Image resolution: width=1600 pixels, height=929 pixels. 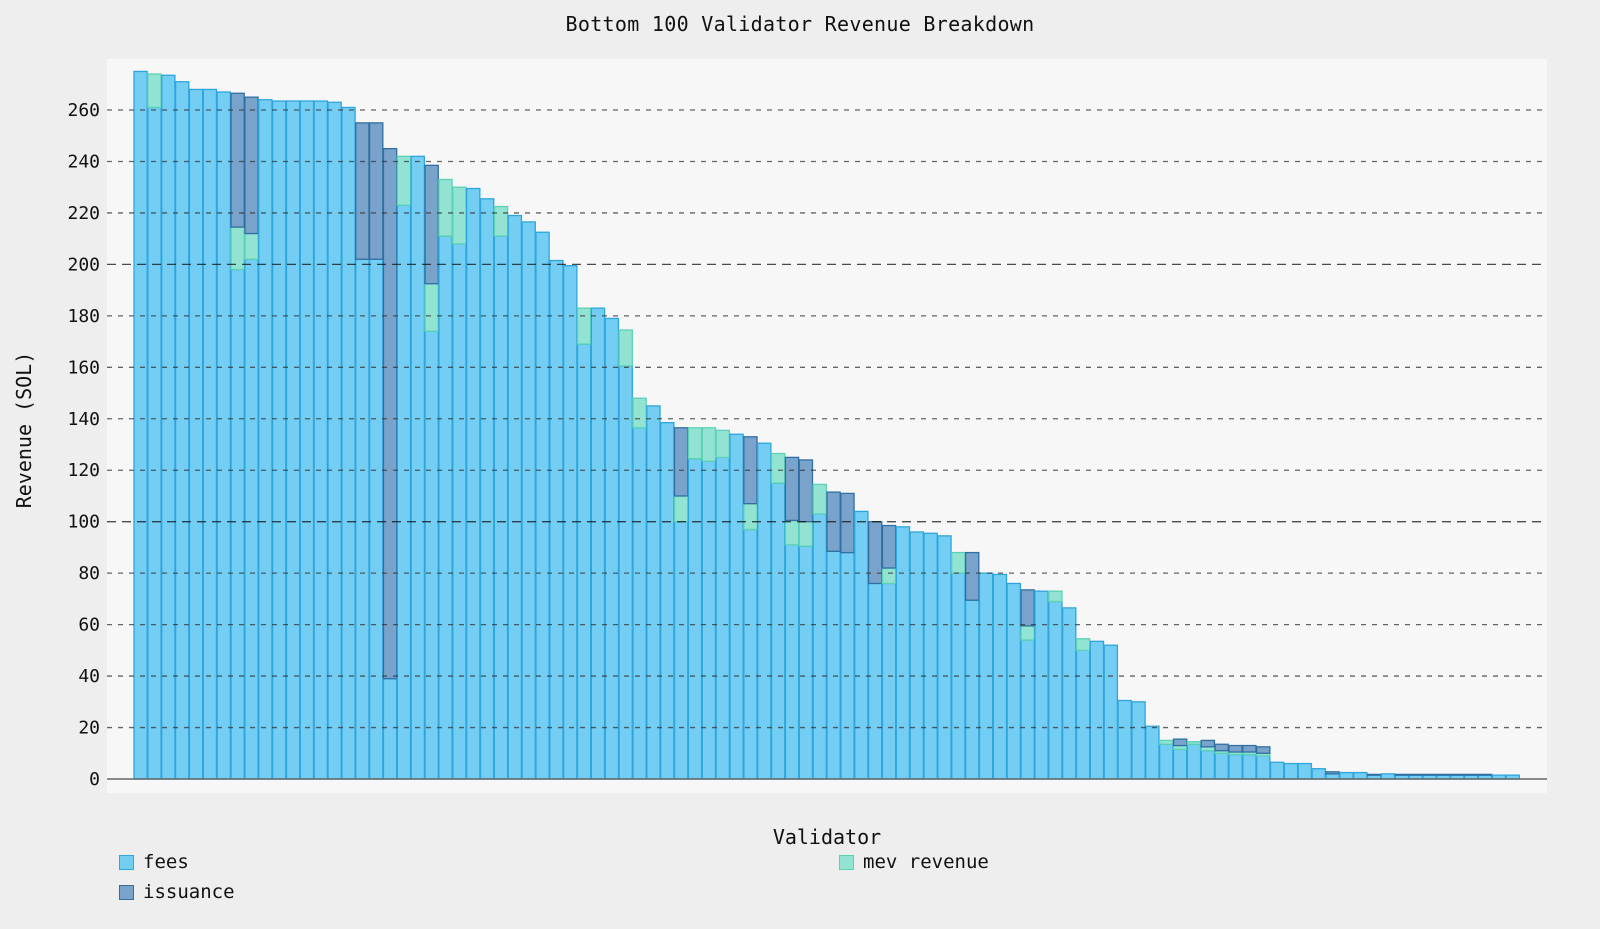 What do you see at coordinates (83, 110) in the screenshot?
I see `y-tick-label: 260` at bounding box center [83, 110].